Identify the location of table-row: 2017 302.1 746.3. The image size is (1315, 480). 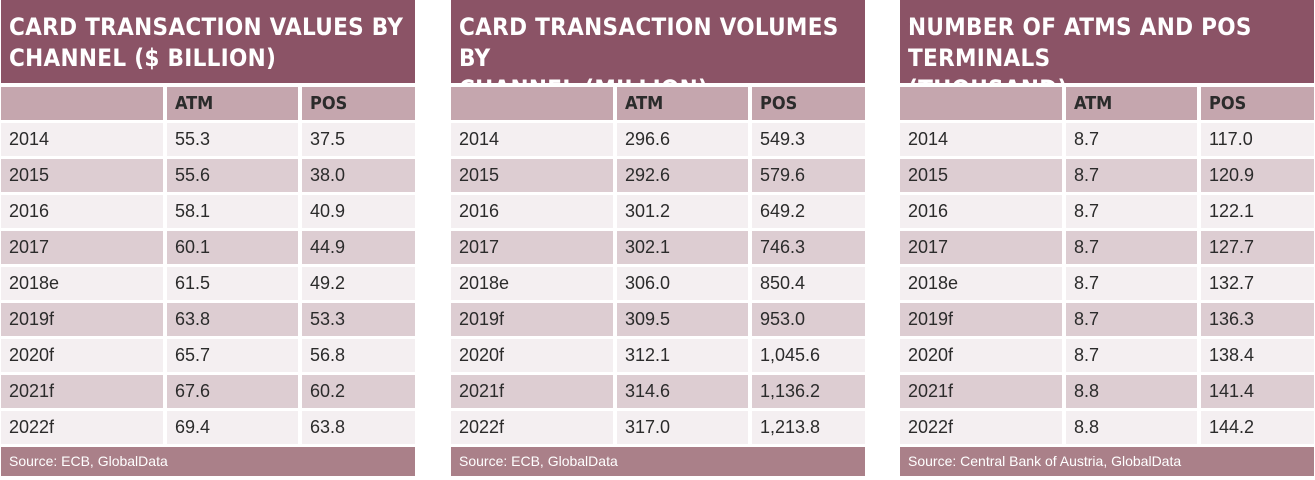
(658, 247).